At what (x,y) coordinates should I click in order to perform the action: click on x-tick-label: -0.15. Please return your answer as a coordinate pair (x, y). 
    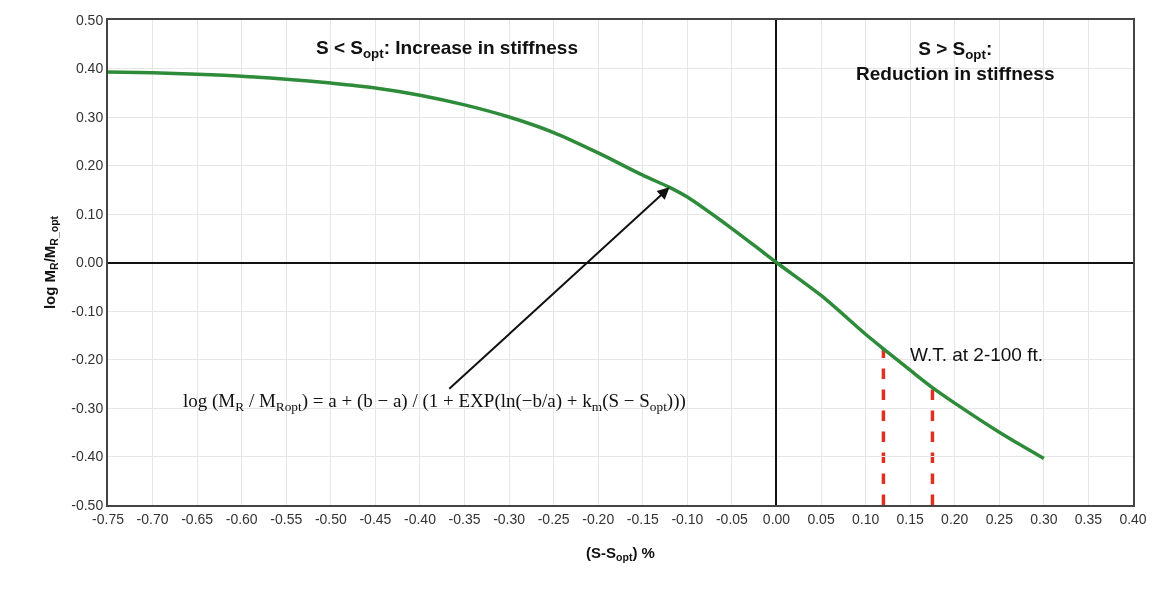
    Looking at the image, I should click on (642, 518).